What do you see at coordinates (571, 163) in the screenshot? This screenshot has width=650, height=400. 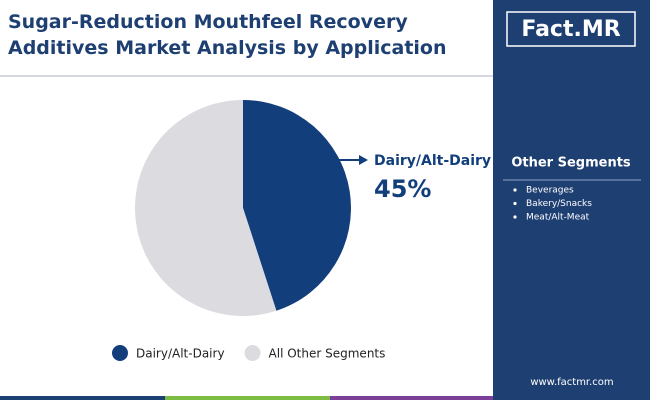 I see `side-panel-title: Other Segments` at bounding box center [571, 163].